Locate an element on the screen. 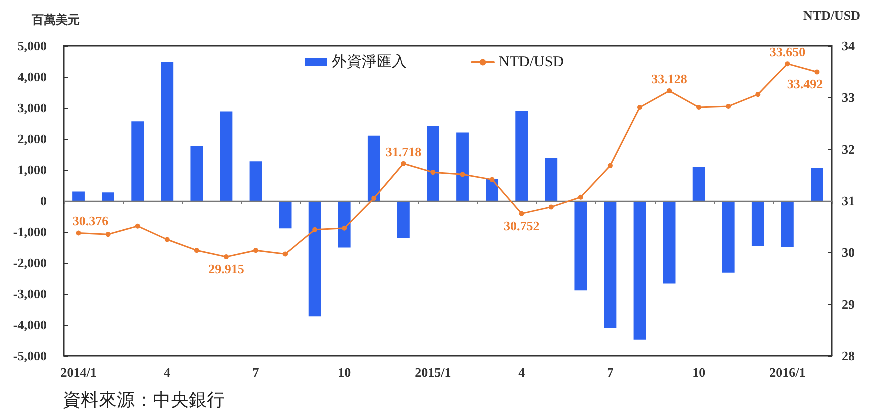  y-tick-label: 2,000 is located at coordinates (32, 139).